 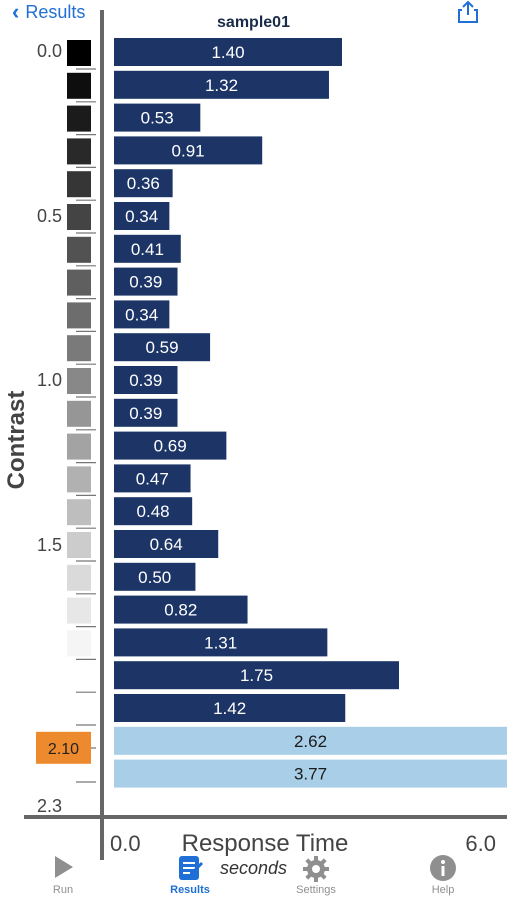 What do you see at coordinates (49, 216) in the screenshot?
I see `y-tick-label: 0.5` at bounding box center [49, 216].